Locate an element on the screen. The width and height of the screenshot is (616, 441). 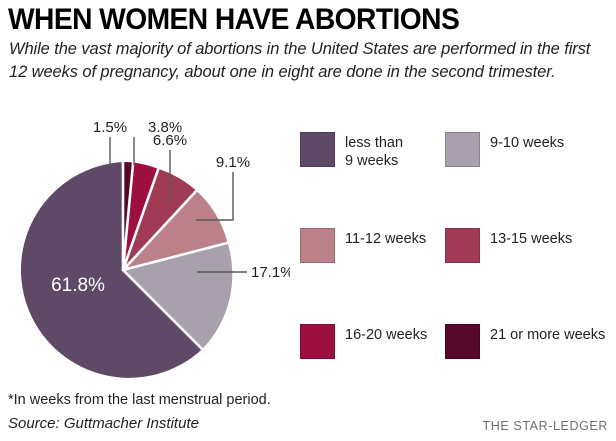
publisher-credit: THE STAR-LEDGER is located at coordinates (545, 426).